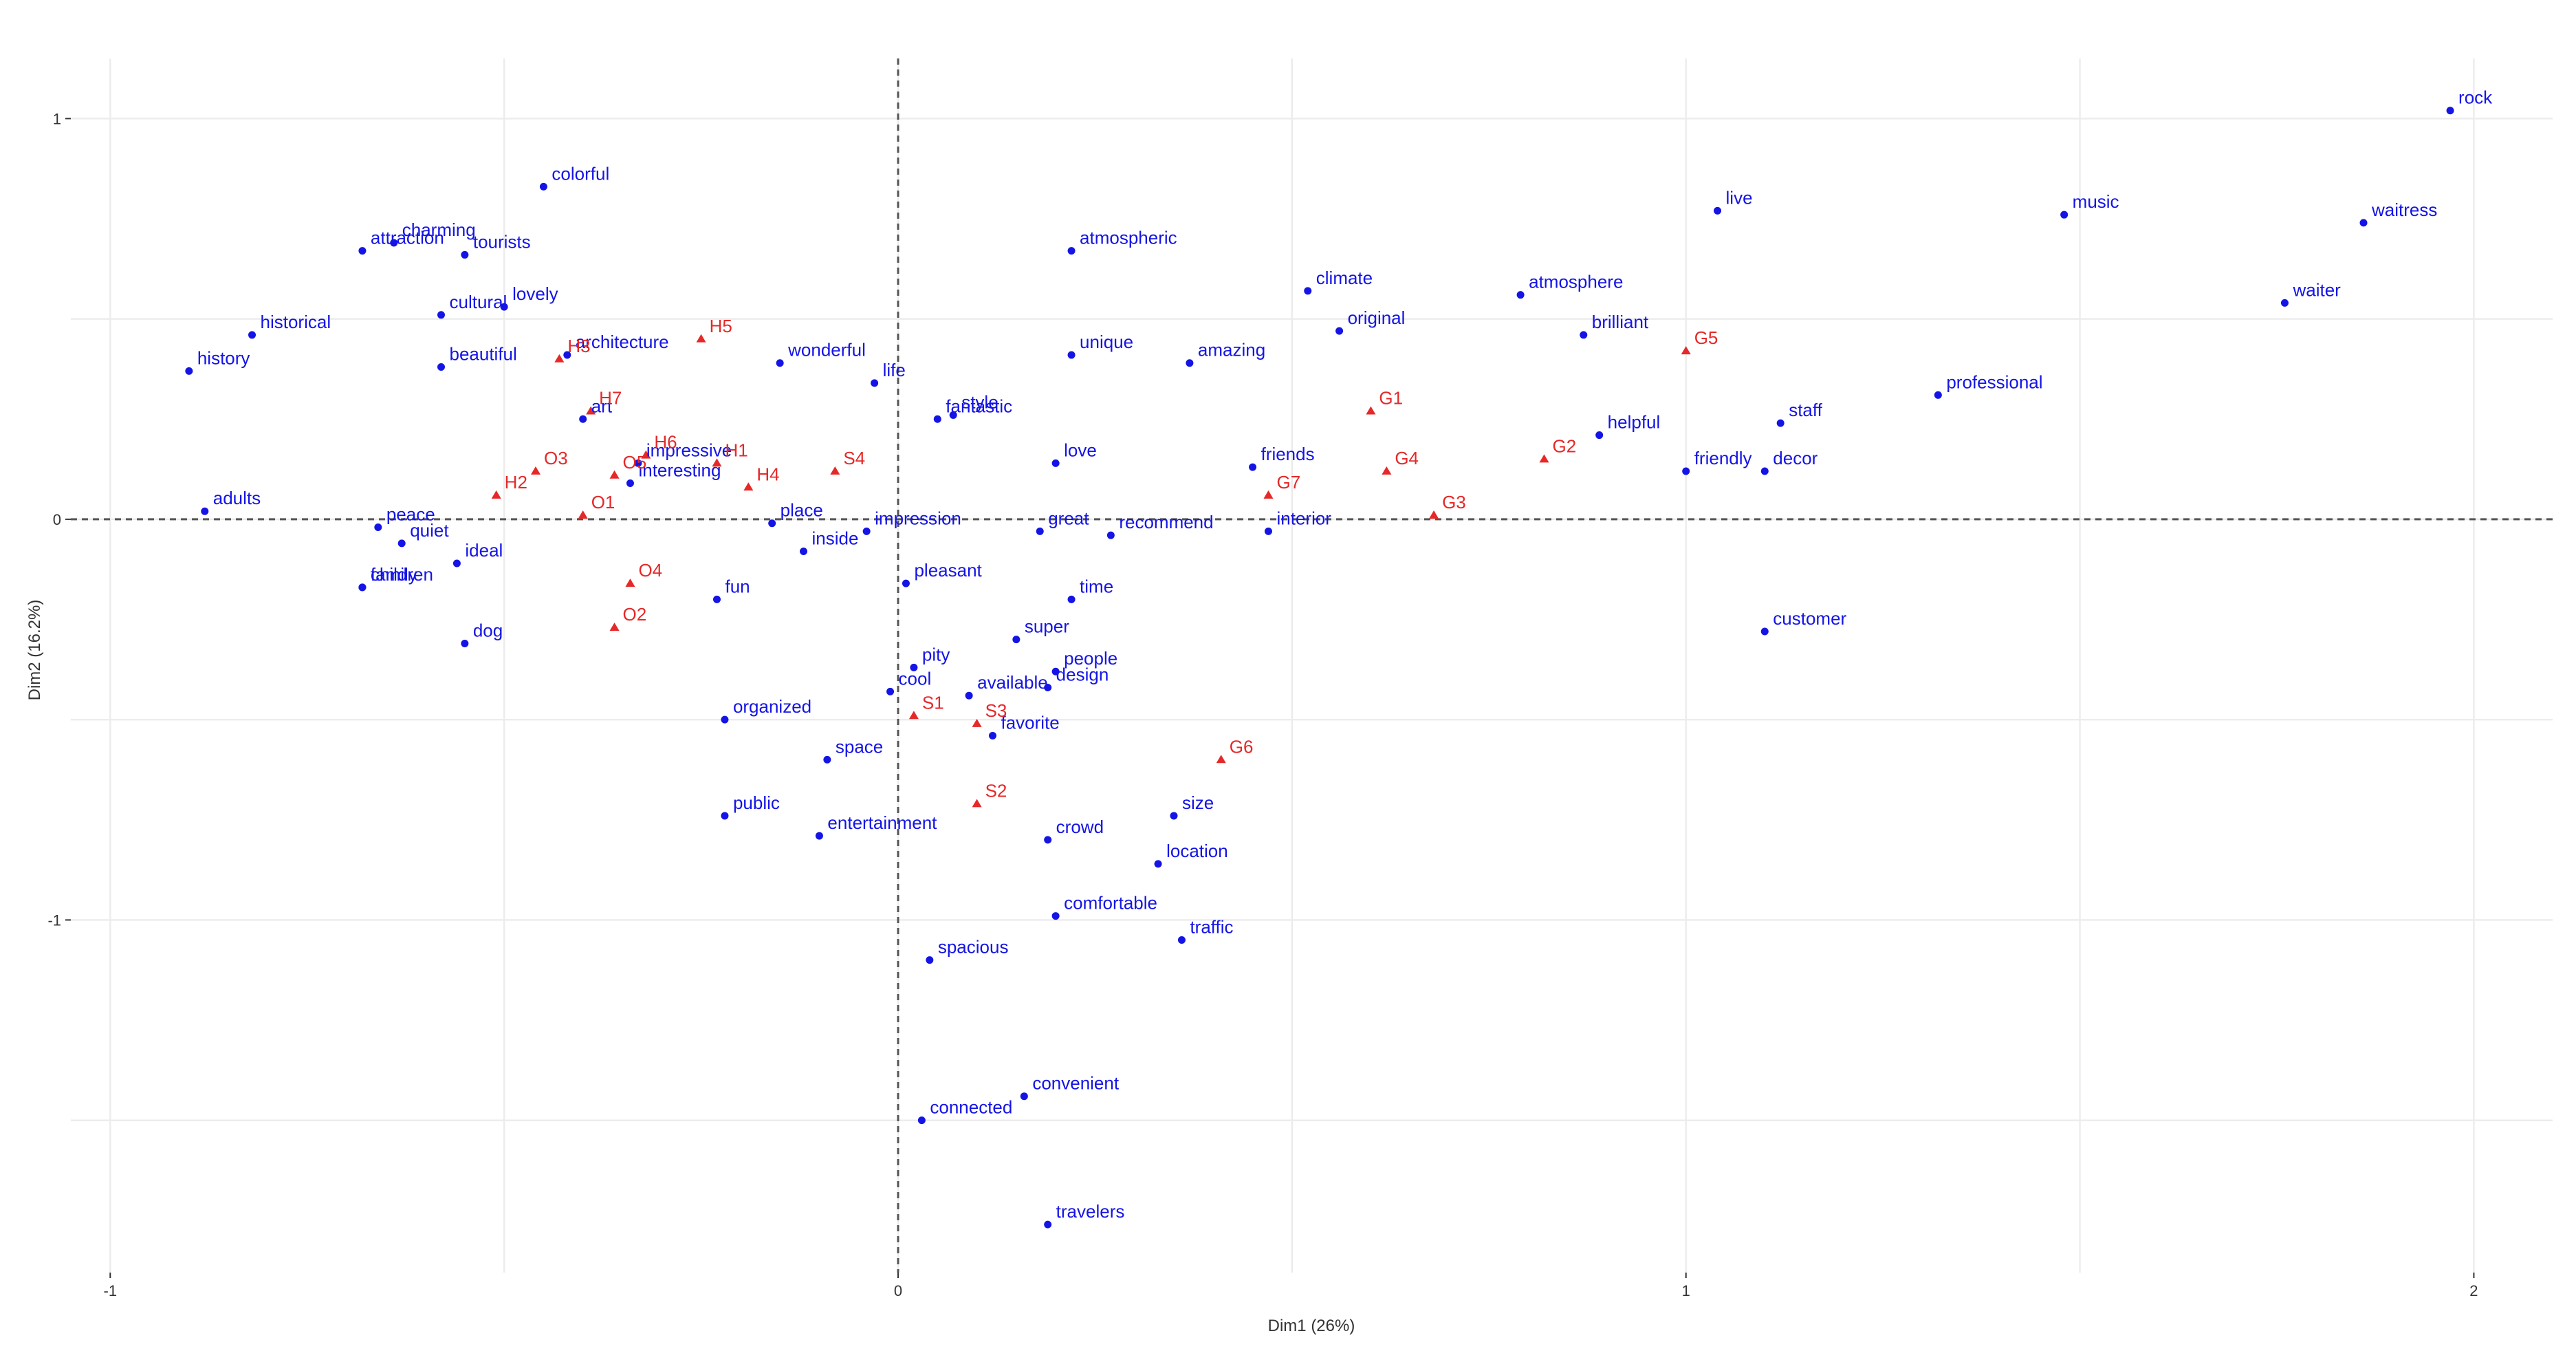 This screenshot has height=1351, width=2576. What do you see at coordinates (1158, 864) in the screenshot?
I see `point-location` at bounding box center [1158, 864].